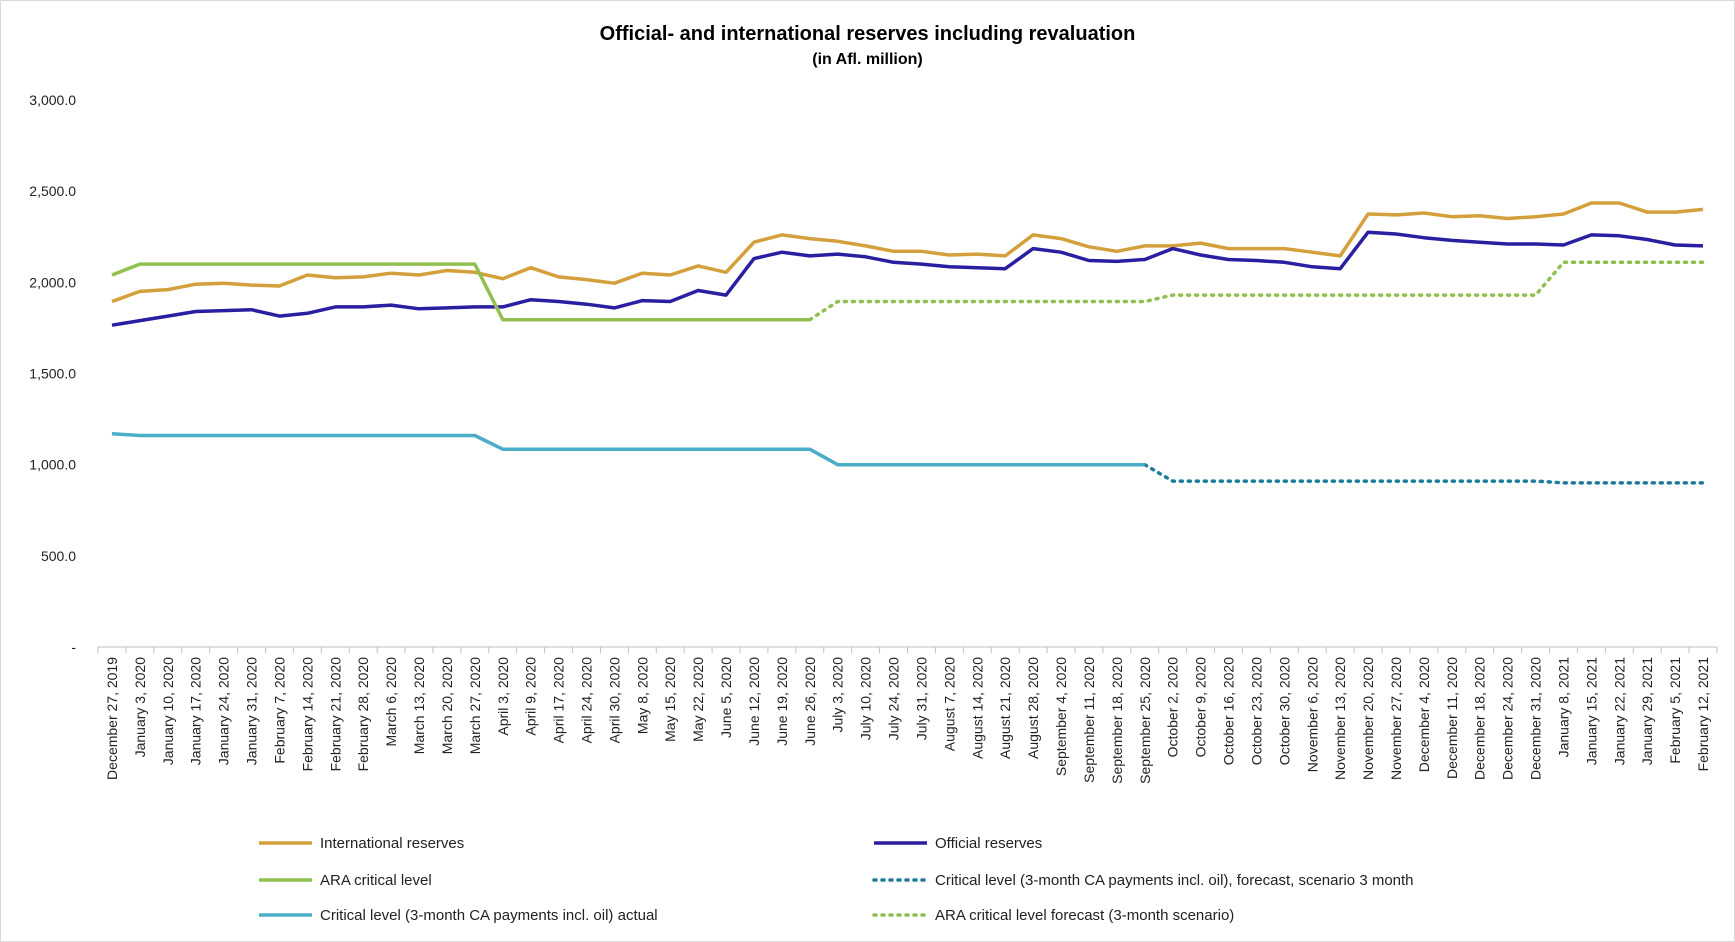 This screenshot has width=1735, height=942. Describe the element at coordinates (531, 696) in the screenshot. I see `x-tick-label: April 9, 2020` at that location.